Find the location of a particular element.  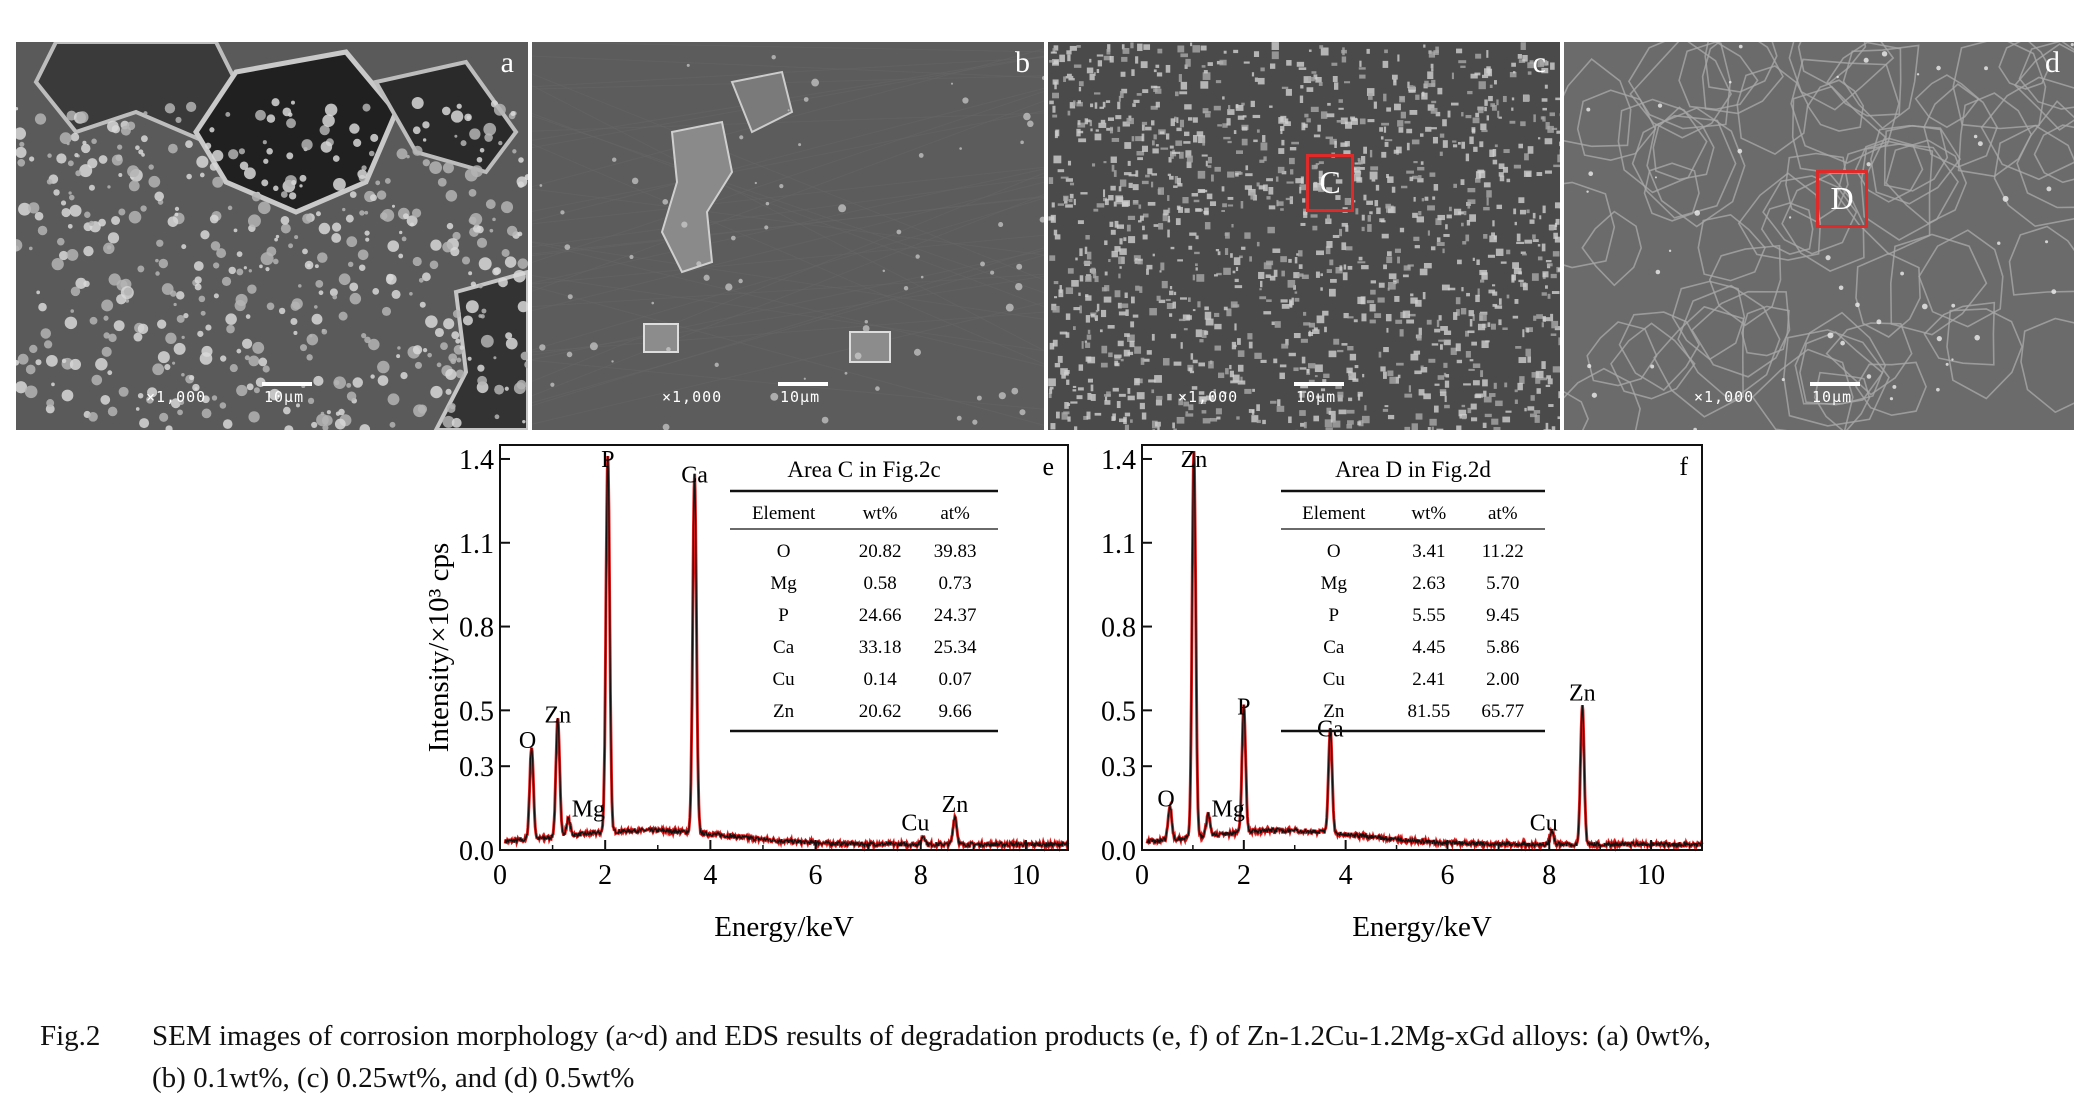

table-cell: 2.63 is located at coordinates (1428, 583).